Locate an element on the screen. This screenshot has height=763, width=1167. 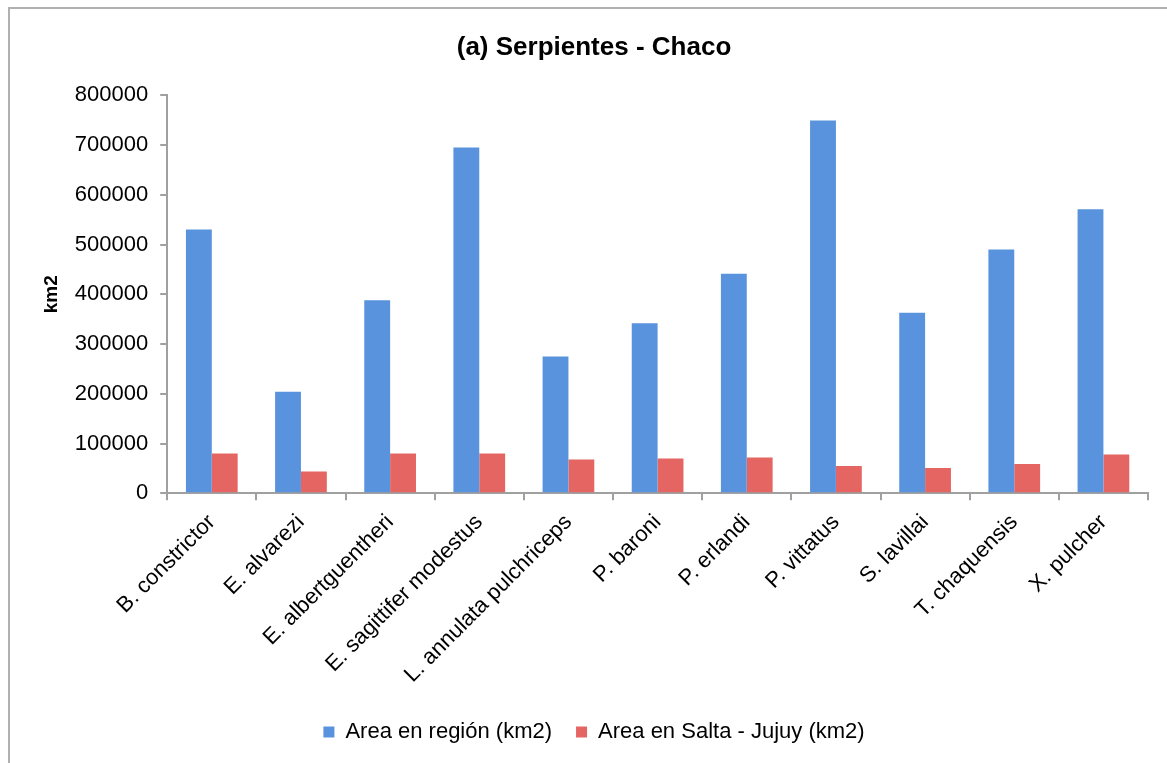
y-tick-label: 200000 is located at coordinates (111, 392).